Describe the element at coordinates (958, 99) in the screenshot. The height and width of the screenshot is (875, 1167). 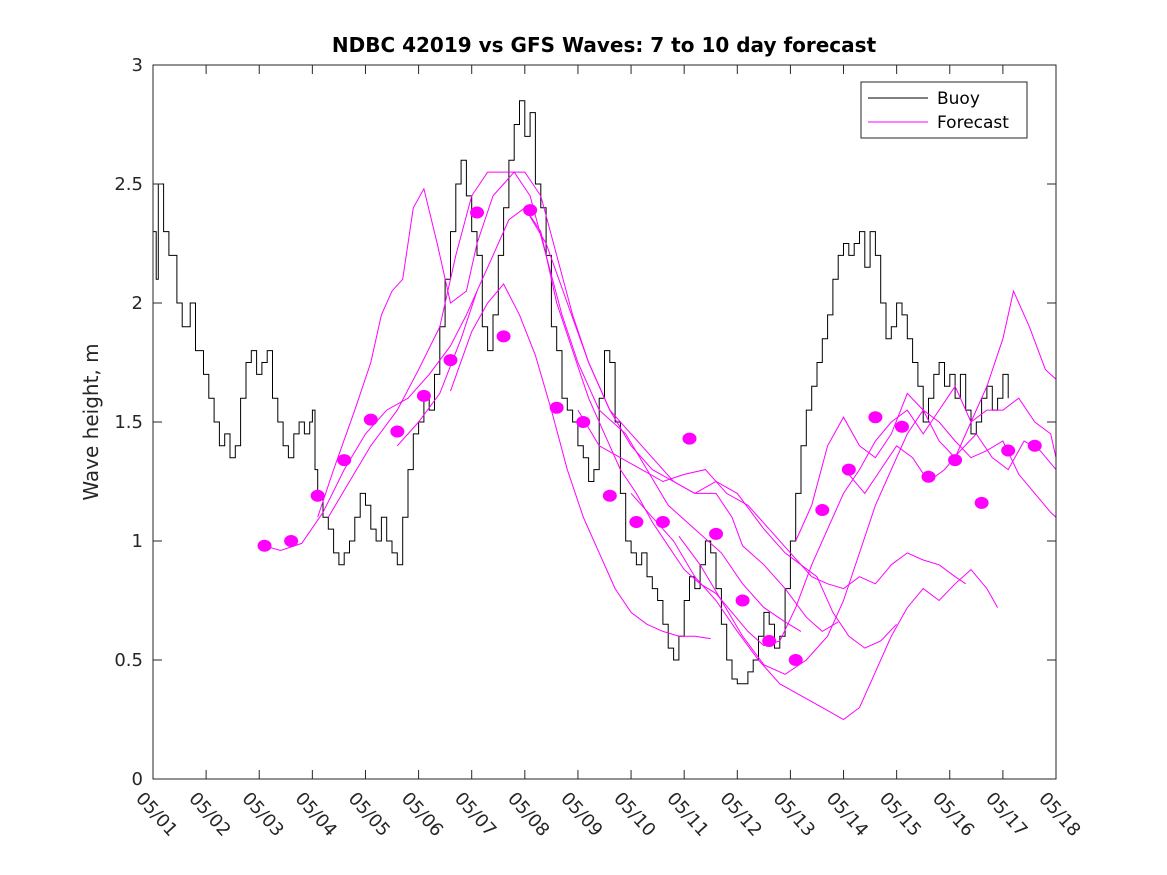
I see `legend-label-buoy: Buoy` at that location.